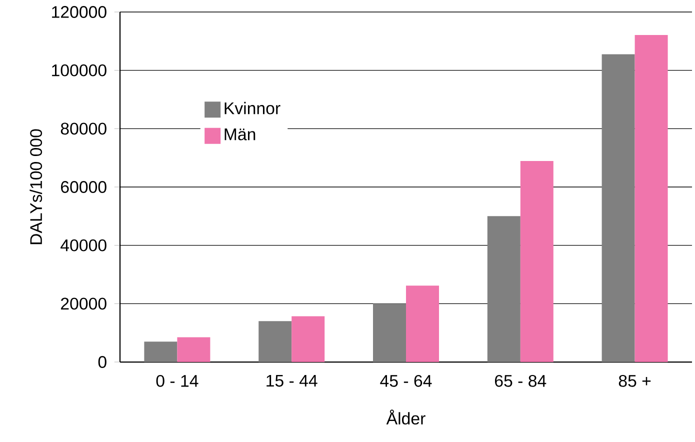 This screenshot has height=442, width=695. I want to click on legend-label: Kvinnor, so click(252, 108).